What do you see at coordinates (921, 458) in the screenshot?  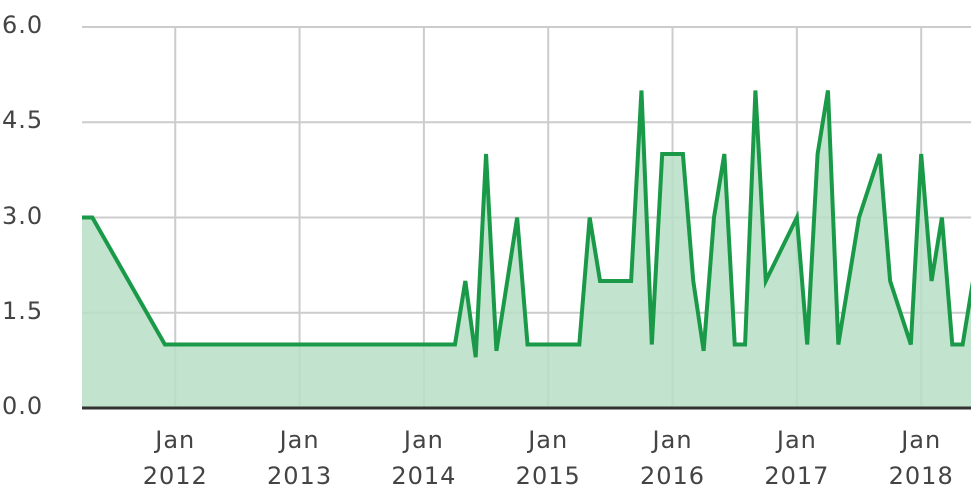 I see `x-tick-label: Jan 2018` at bounding box center [921, 458].